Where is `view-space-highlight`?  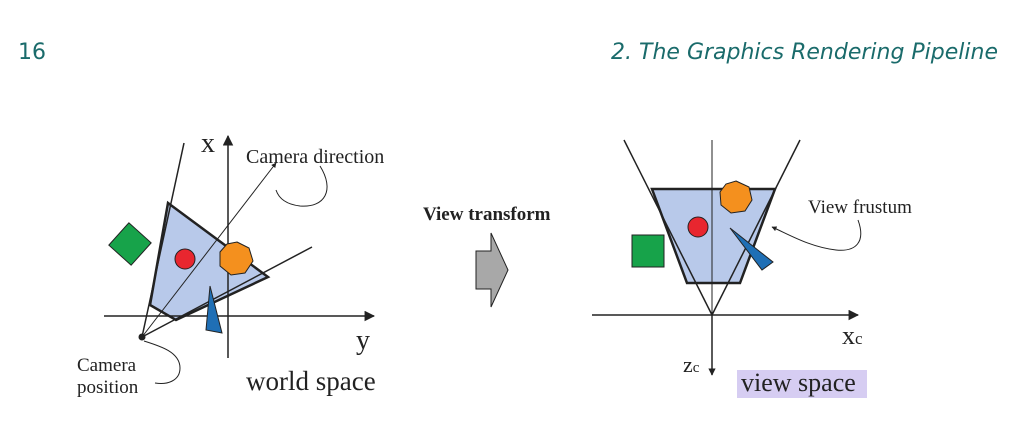
view-space-highlight is located at coordinates (802, 384).